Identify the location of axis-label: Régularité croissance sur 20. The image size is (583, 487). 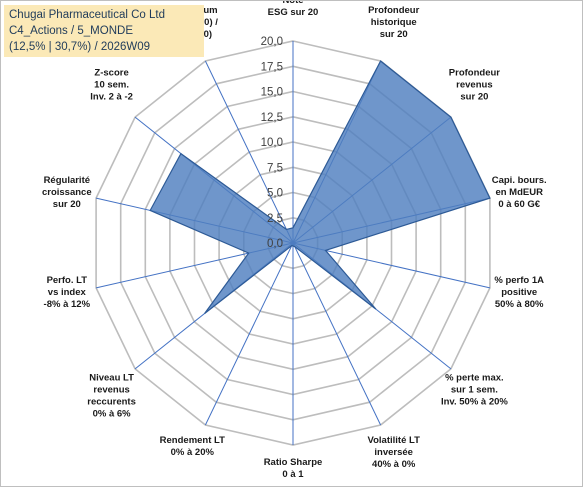
(67, 192).